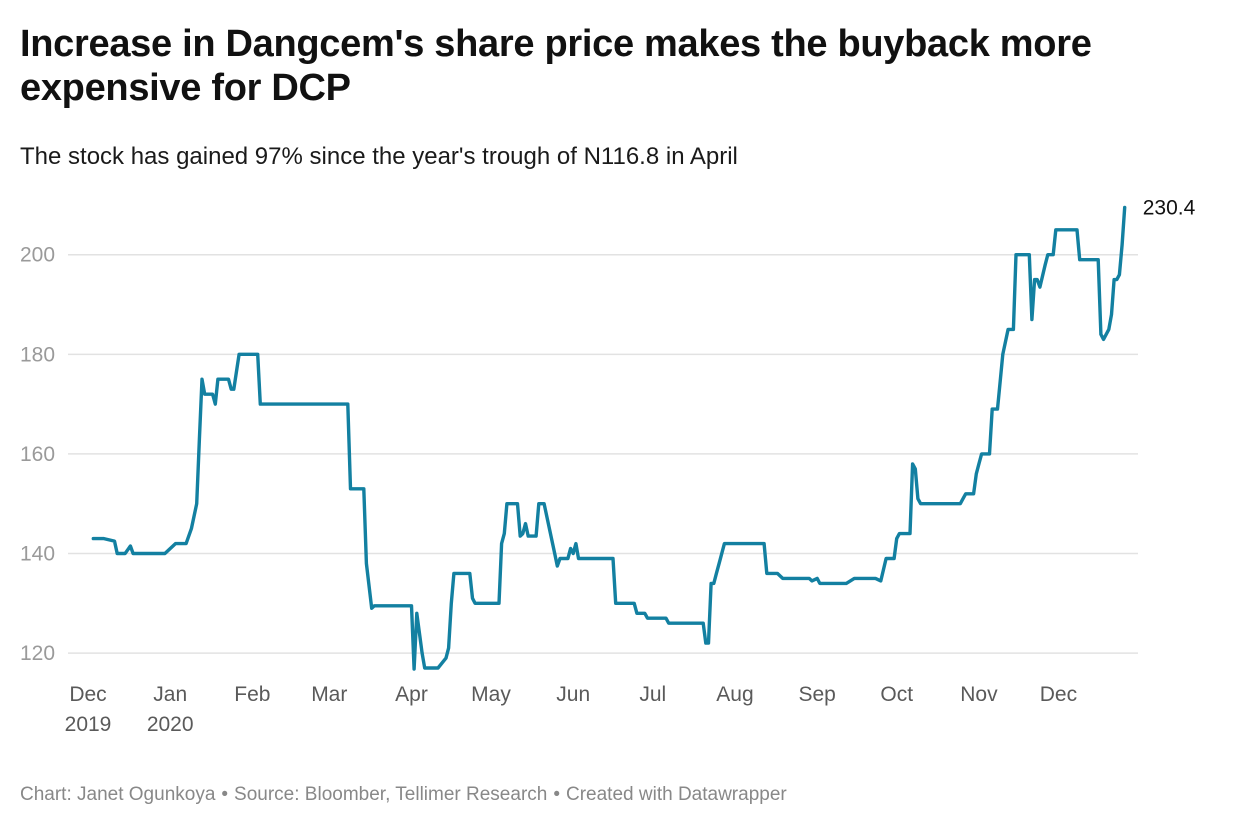  I want to click on x-tick-label: Mar, so click(329, 694).